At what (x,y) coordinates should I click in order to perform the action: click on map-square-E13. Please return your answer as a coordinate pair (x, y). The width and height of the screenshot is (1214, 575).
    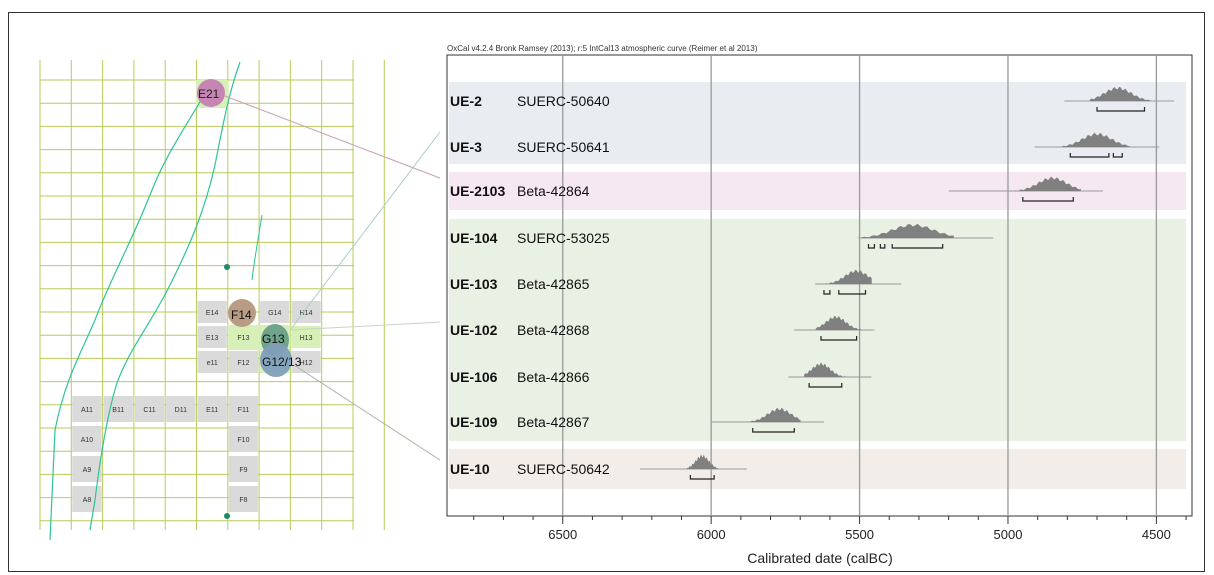
    Looking at the image, I should click on (212, 337).